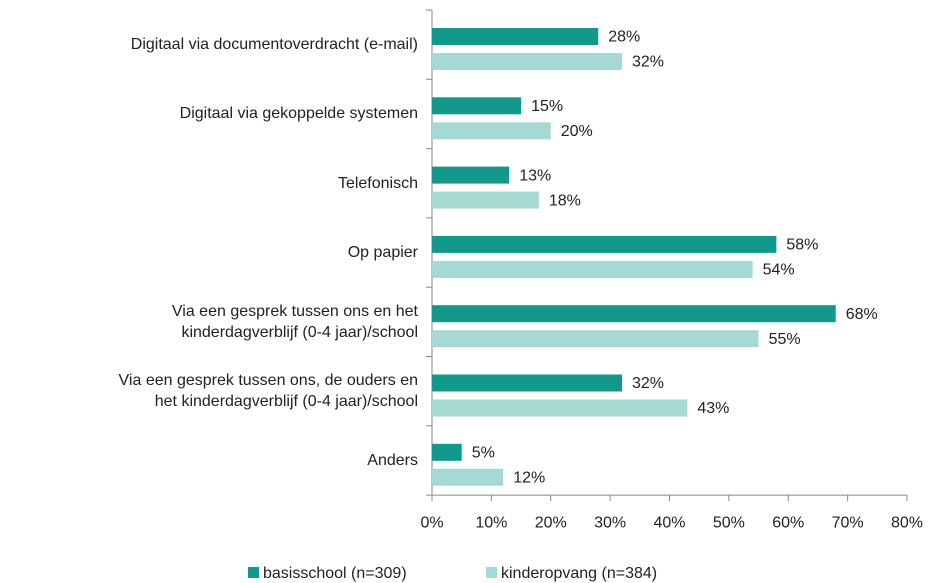 The height and width of the screenshot is (583, 930). Describe the element at coordinates (802, 245) in the screenshot. I see `value-label: 58%` at that location.